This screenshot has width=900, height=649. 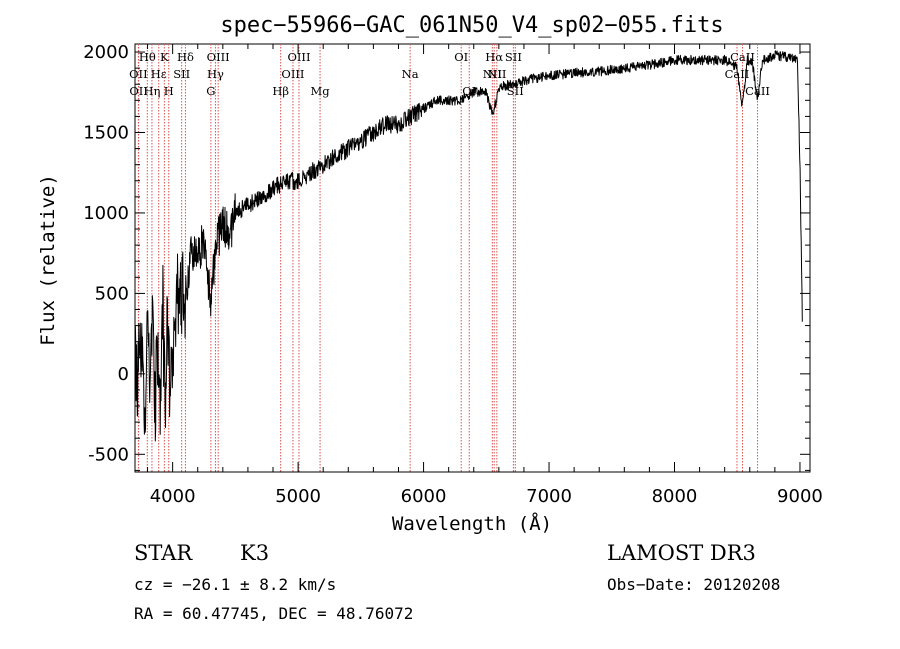 What do you see at coordinates (108, 454) in the screenshot?
I see `y-tick-label: -500` at bounding box center [108, 454].